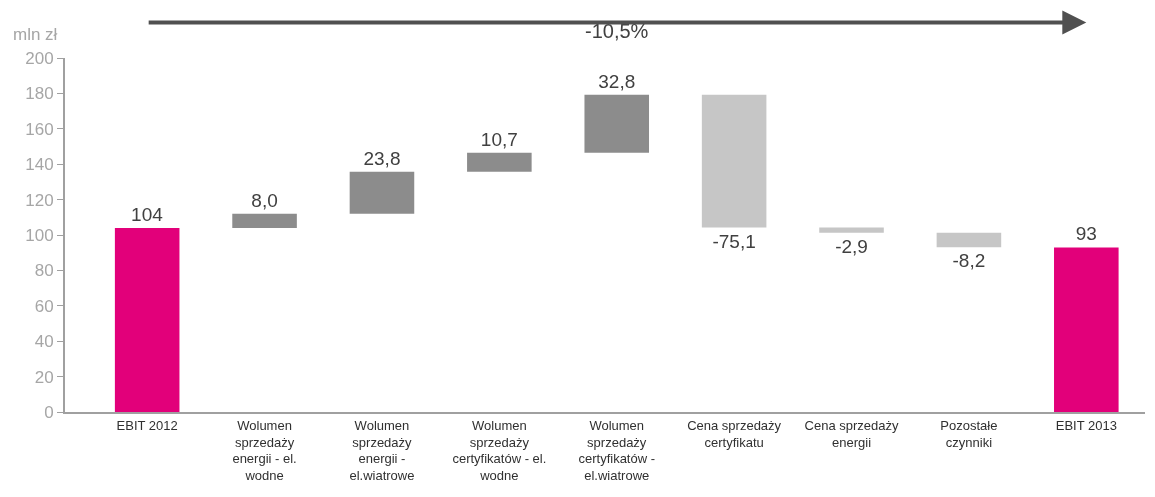  Describe the element at coordinates (499, 139) in the screenshot. I see `data-label: 10,7` at that location.